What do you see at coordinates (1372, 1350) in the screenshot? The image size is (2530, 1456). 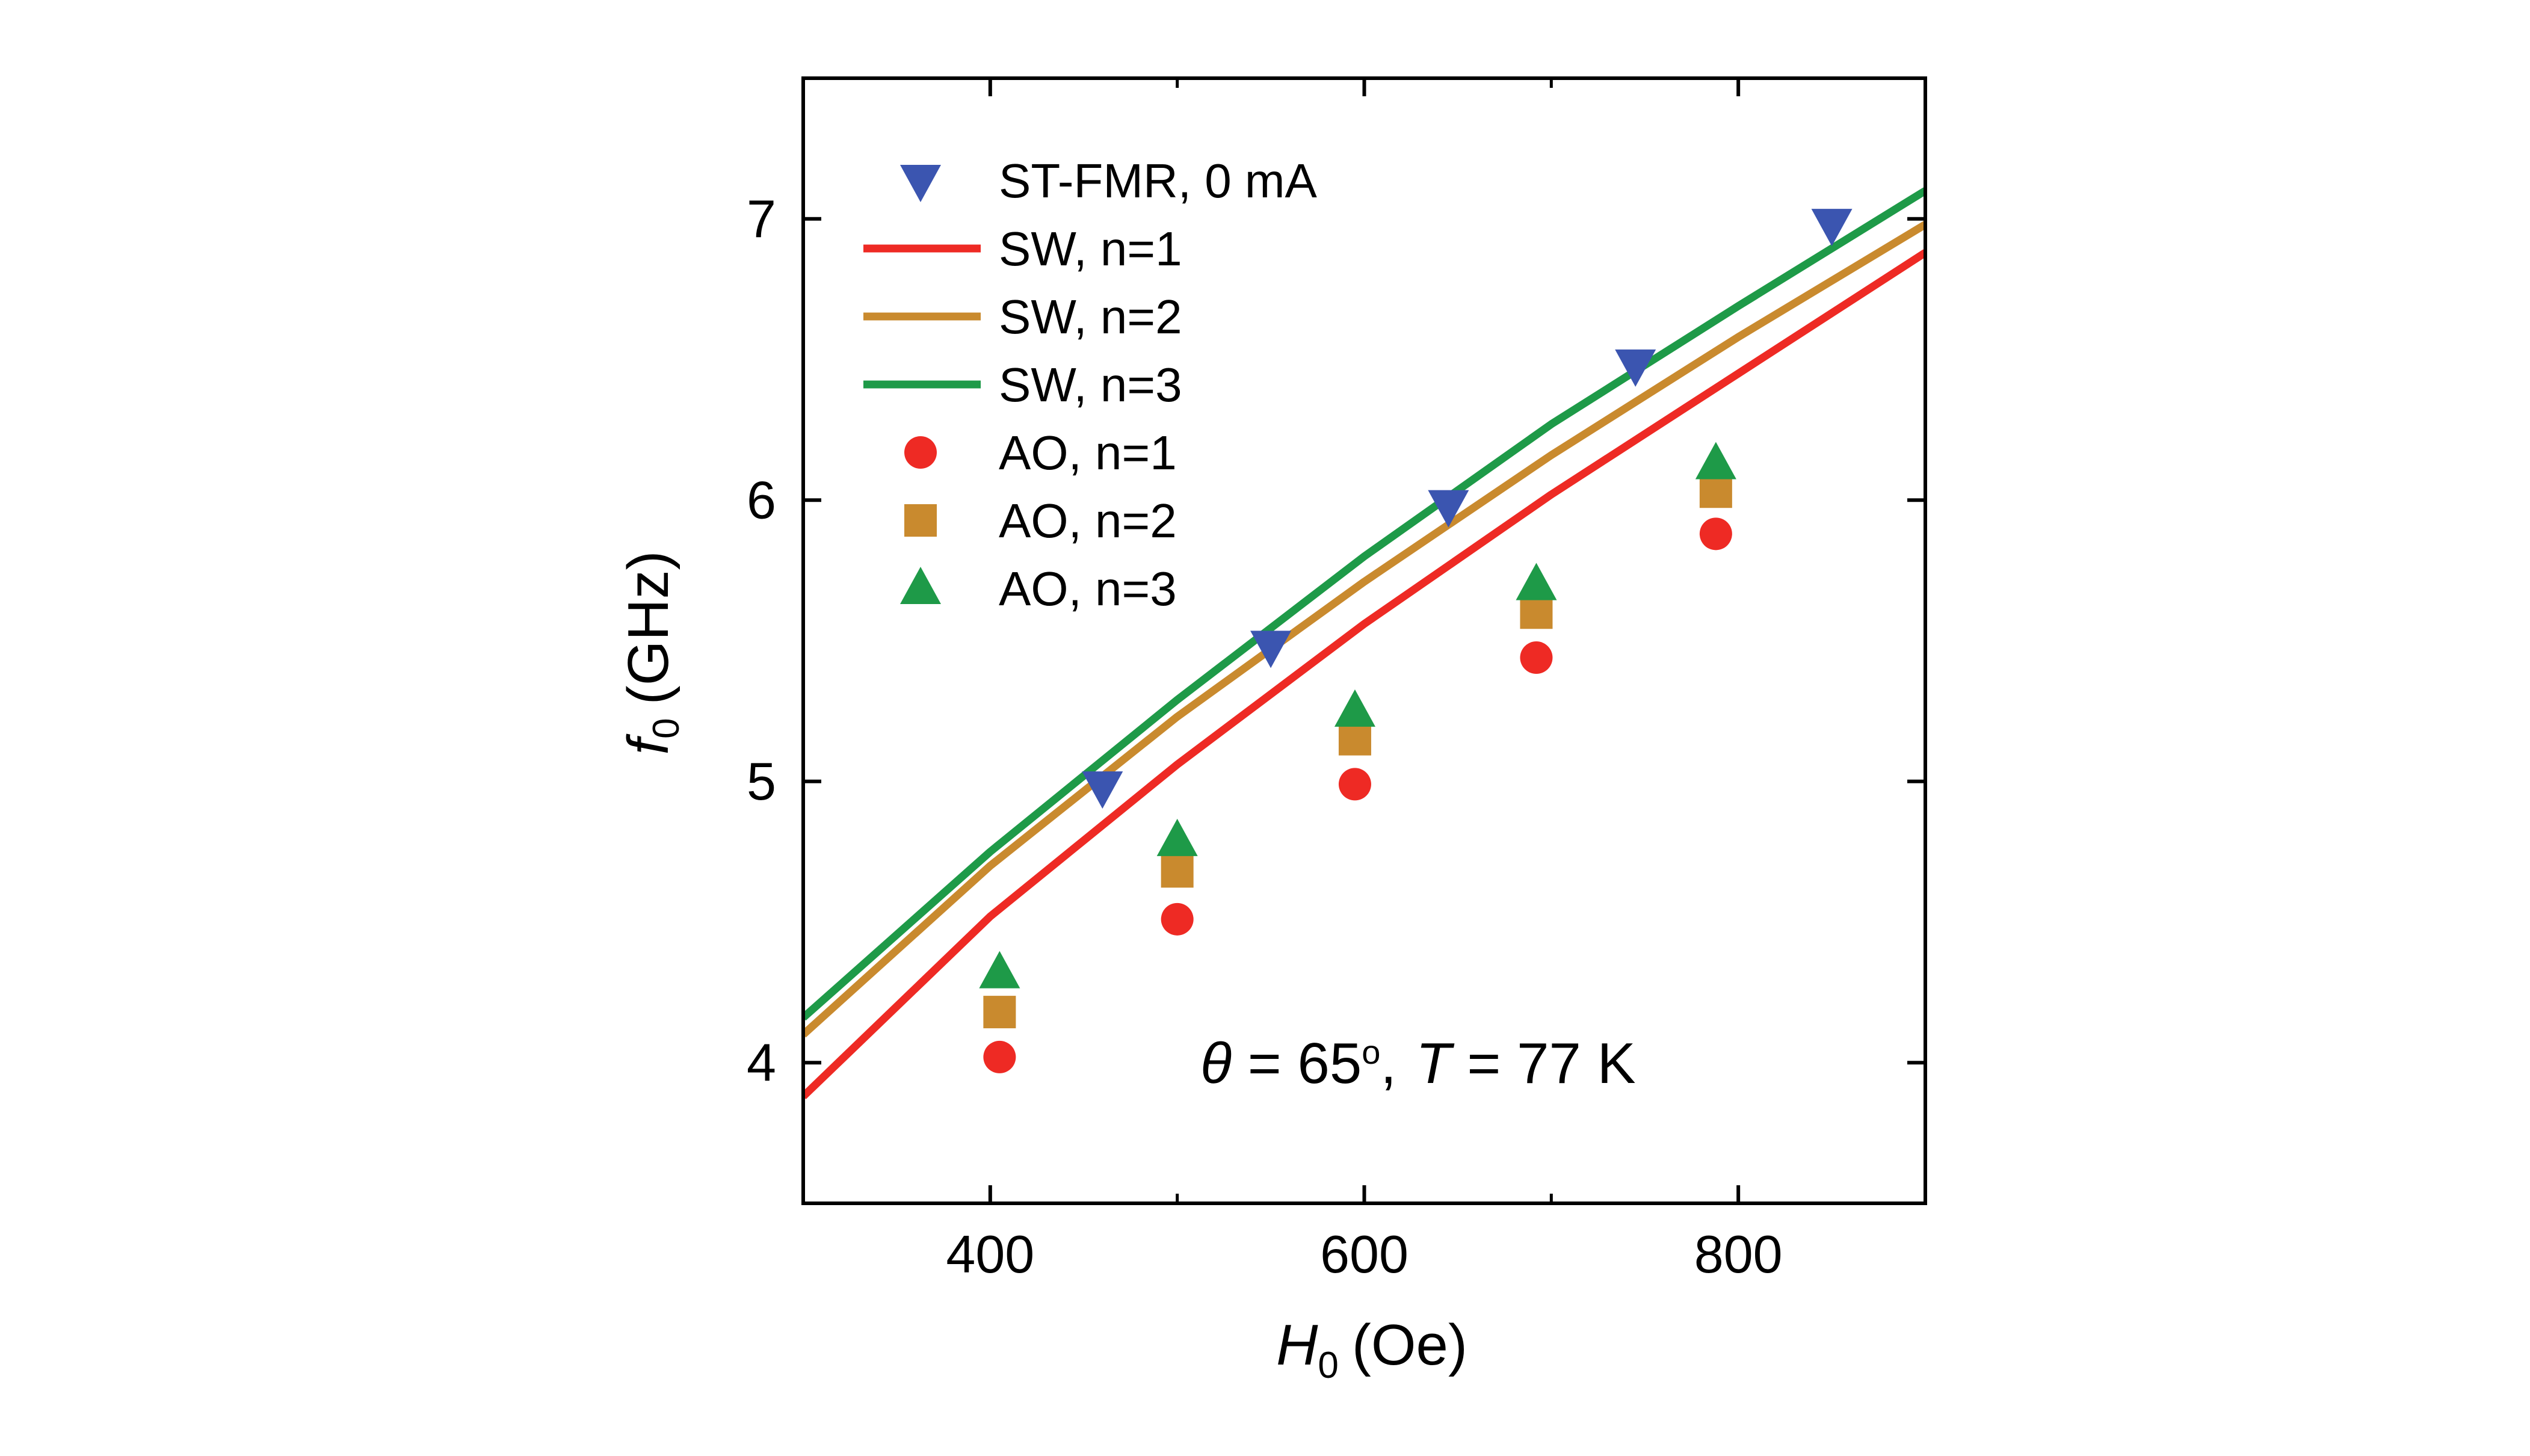 I see `x-axis-label: H0 (Oe)` at bounding box center [1372, 1350].